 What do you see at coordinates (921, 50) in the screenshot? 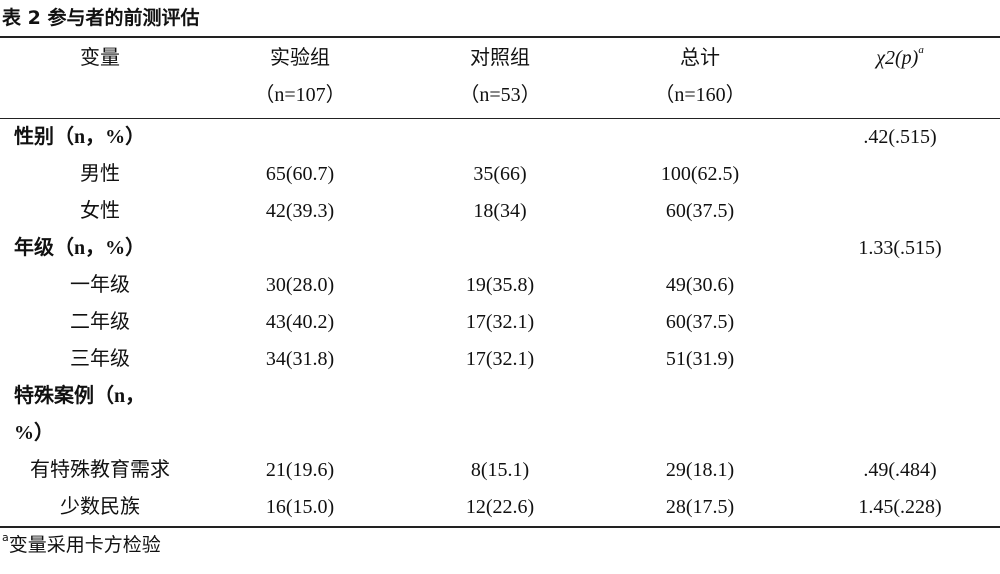
I see `header-note: a` at bounding box center [921, 50].